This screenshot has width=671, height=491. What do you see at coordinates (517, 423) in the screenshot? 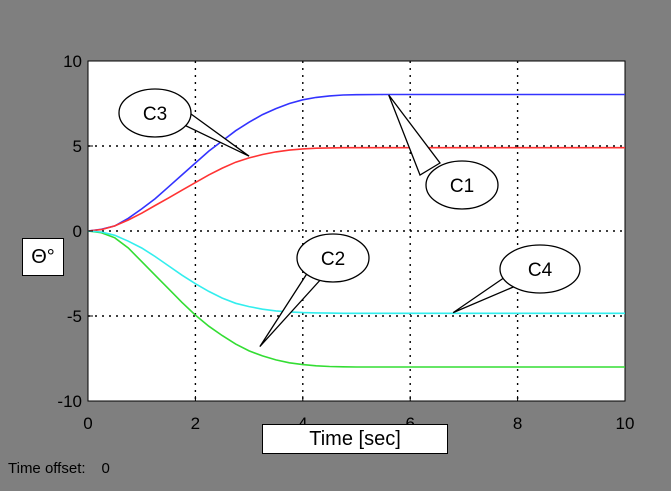
I see `x-tick-label: 8` at bounding box center [517, 423].